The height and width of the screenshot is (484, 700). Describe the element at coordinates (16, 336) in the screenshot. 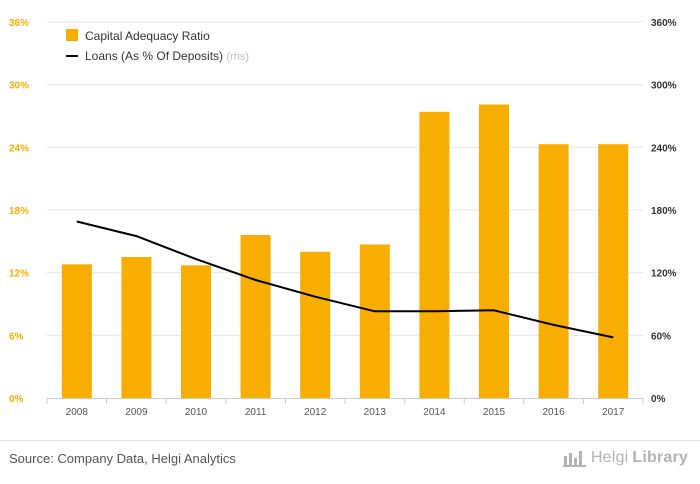

I see `y-left-tick-label: 6%` at that location.